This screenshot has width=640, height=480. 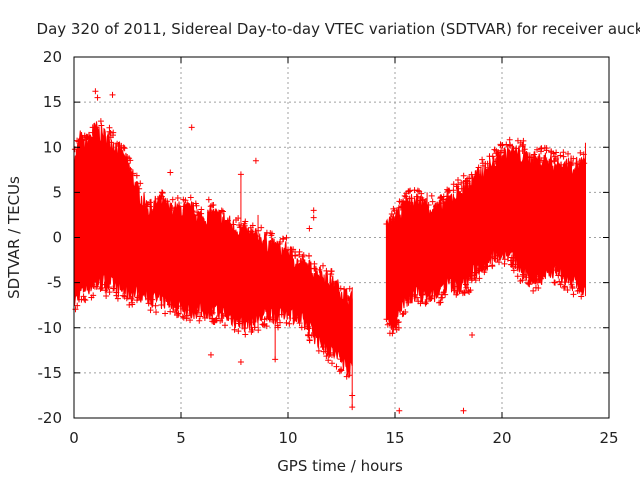 I want to click on y-tick-label: 5, so click(x=57, y=192).